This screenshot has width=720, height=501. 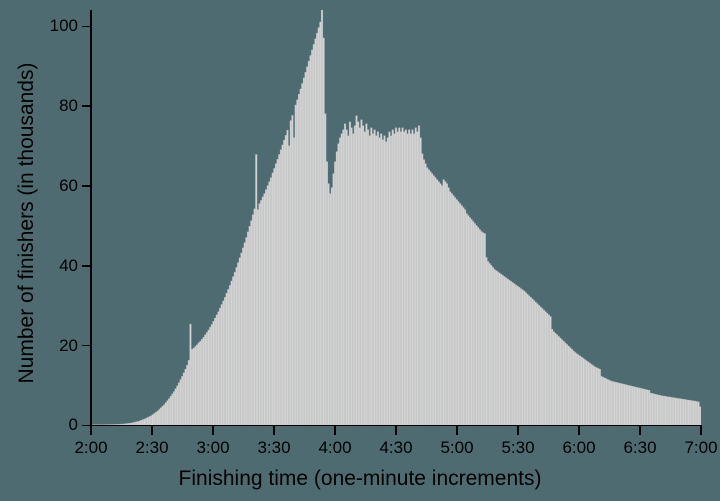 I want to click on x-axis-tick-label: 4:30, so click(x=396, y=447).